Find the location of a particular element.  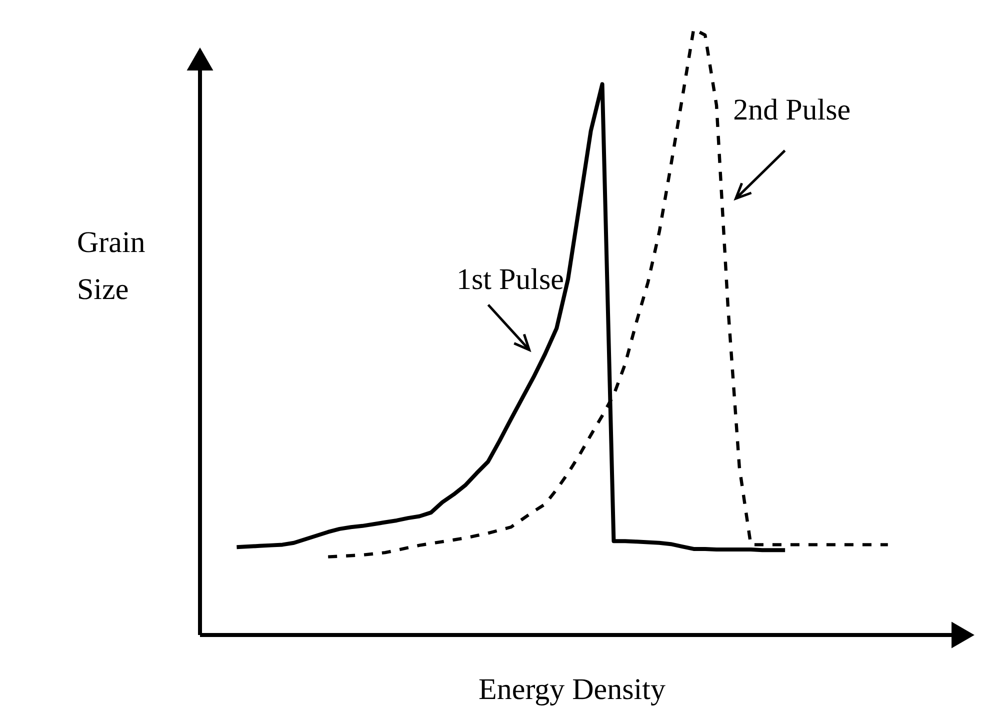

series-label: 1st Pulse is located at coordinates (510, 279).